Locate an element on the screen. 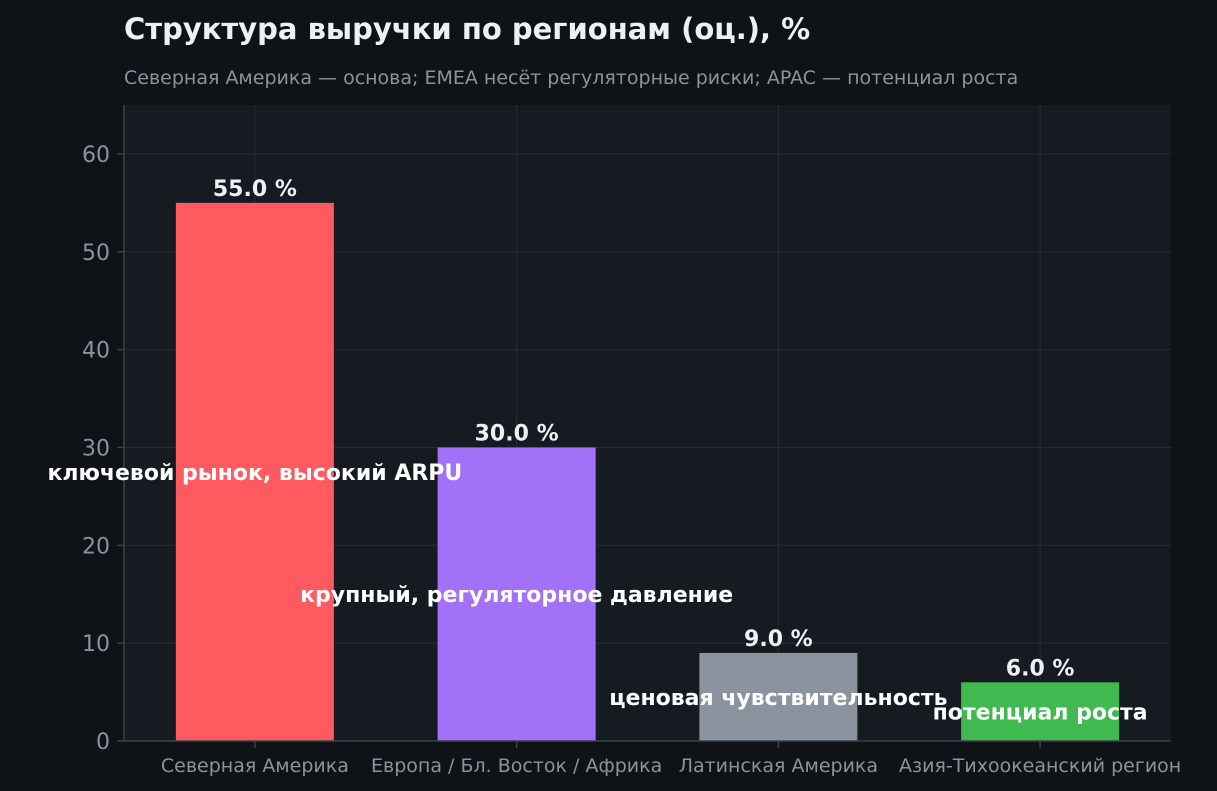 Image resolution: width=1217 pixels, height=791 pixels. x-tick-label: Латинская Америка is located at coordinates (778, 766).